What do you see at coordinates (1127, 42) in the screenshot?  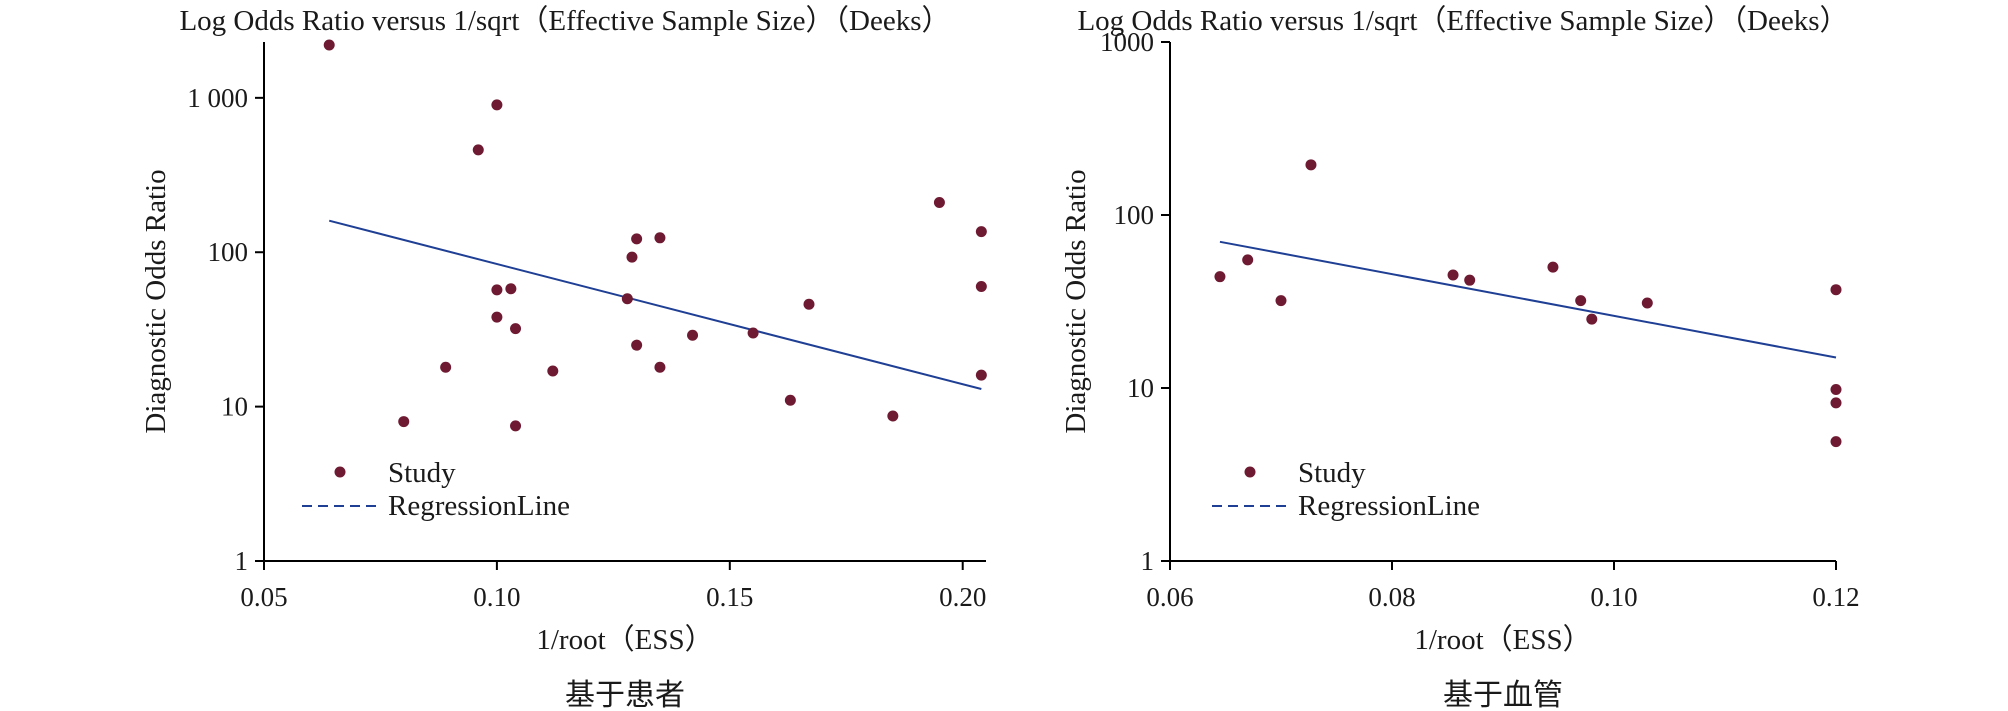 I see `y-tick-label: 1000` at bounding box center [1127, 42].